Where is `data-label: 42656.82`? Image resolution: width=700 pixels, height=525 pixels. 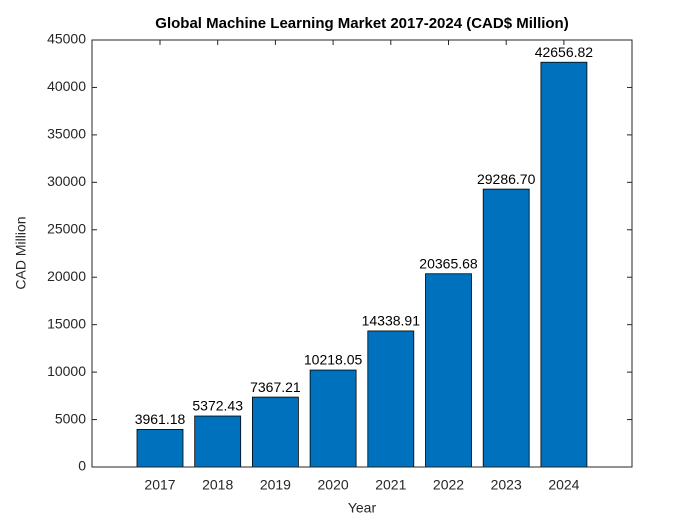
data-label: 42656.82 is located at coordinates (564, 52).